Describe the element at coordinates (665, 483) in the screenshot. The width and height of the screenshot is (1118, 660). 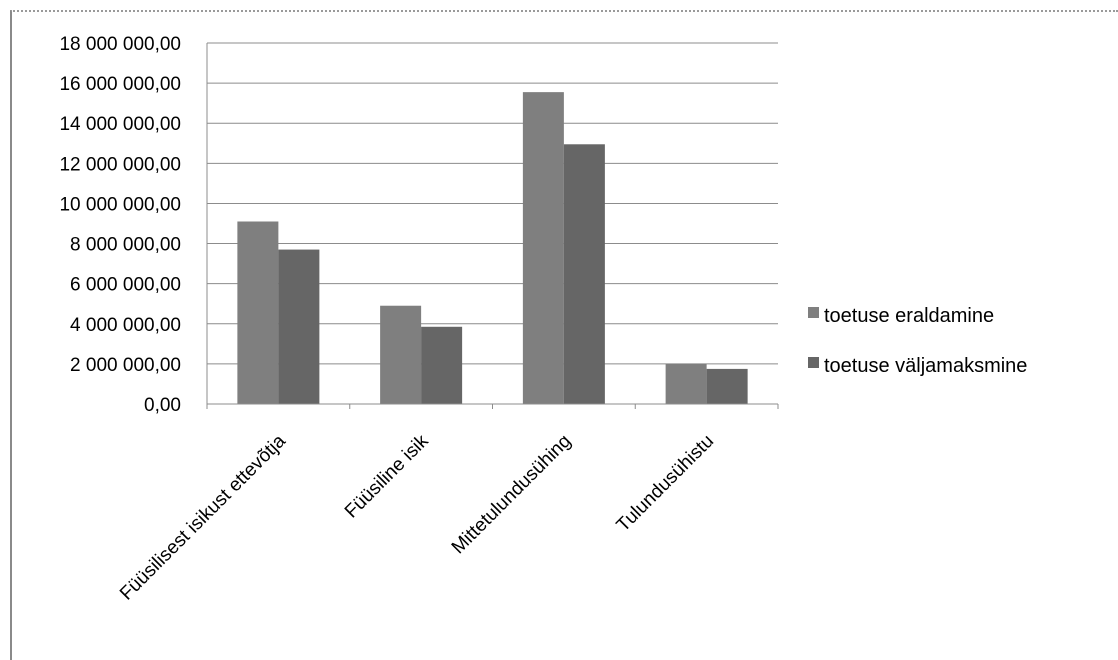
I see `x-tick-label: Tulundusühistu` at that location.